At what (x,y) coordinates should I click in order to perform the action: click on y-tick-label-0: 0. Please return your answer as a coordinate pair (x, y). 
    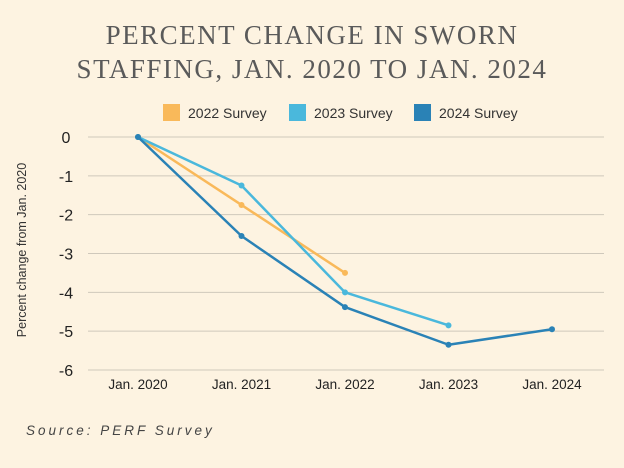
    Looking at the image, I should click on (66, 138).